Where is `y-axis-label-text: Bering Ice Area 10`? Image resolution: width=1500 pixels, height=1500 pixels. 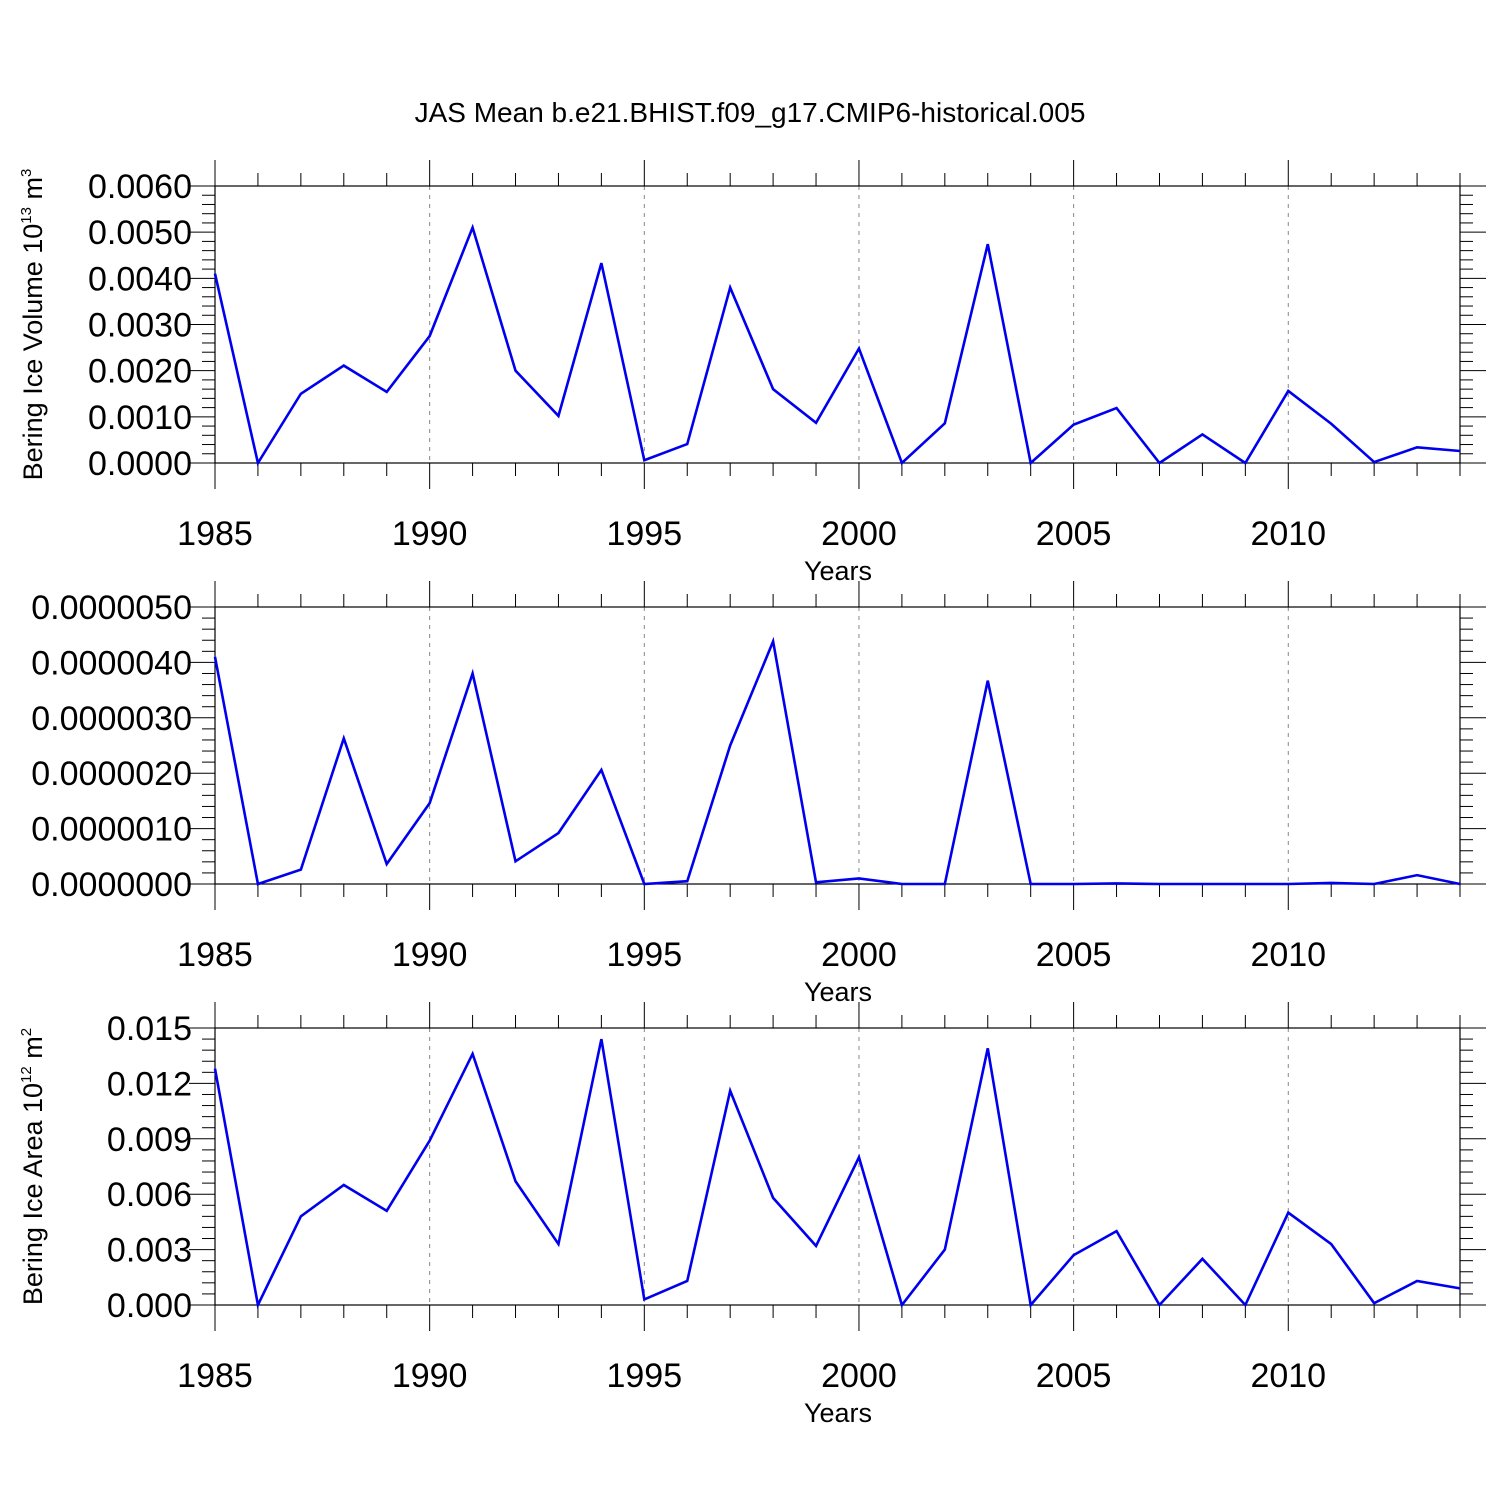 y-axis-label-text: Bering Ice Area 10 is located at coordinates (33, 1194).